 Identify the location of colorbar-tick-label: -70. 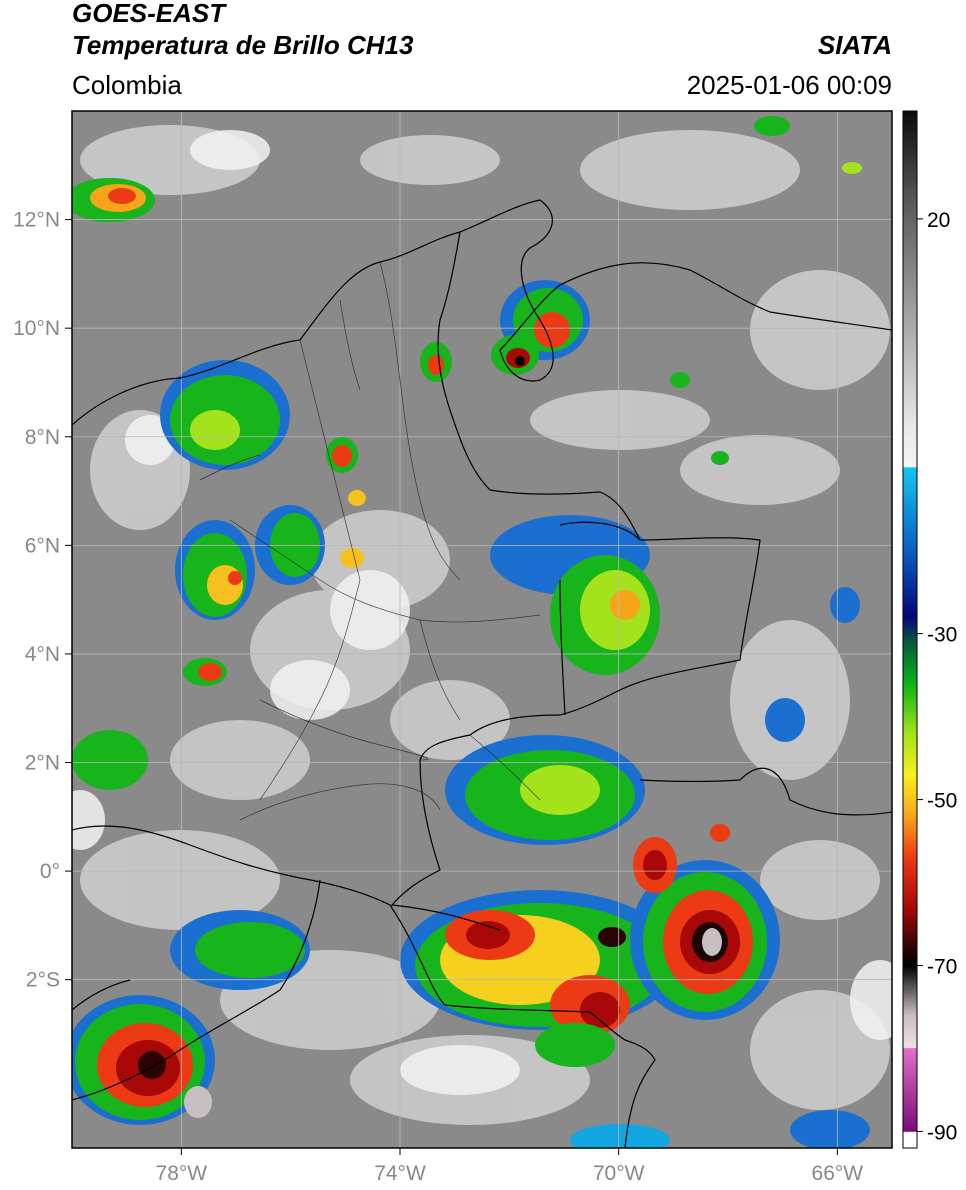
(942, 966).